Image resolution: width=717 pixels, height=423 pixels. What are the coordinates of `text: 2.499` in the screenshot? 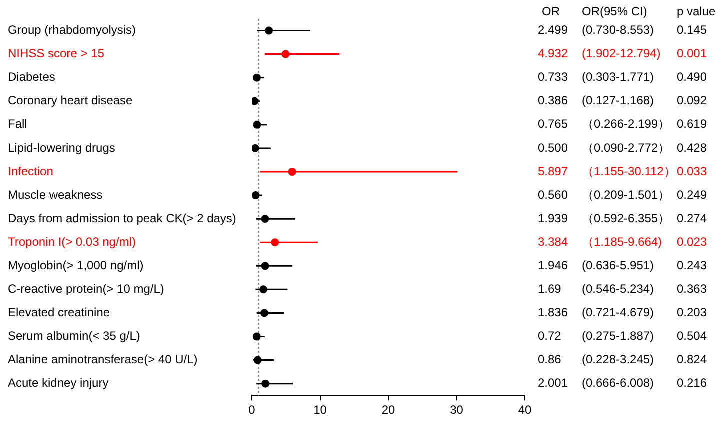 It's located at (553, 30).